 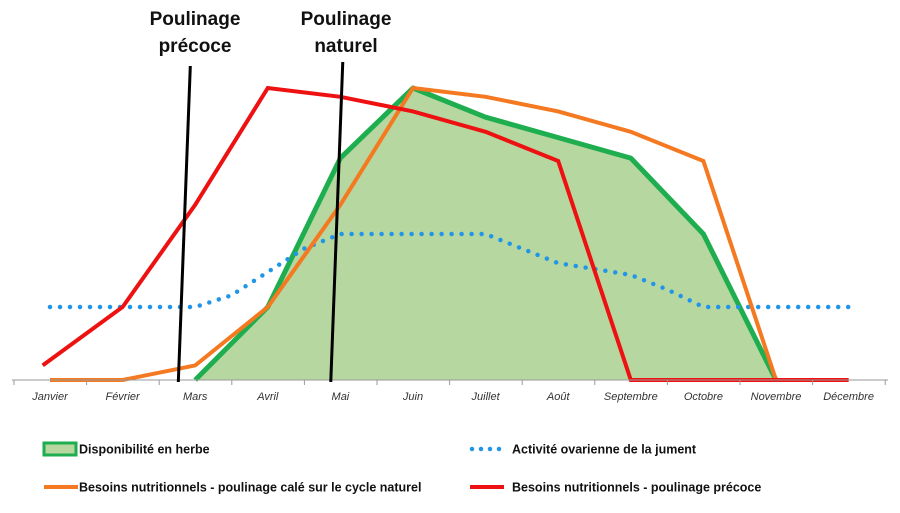 I want to click on x-tick-label: Août, so click(x=558, y=397).